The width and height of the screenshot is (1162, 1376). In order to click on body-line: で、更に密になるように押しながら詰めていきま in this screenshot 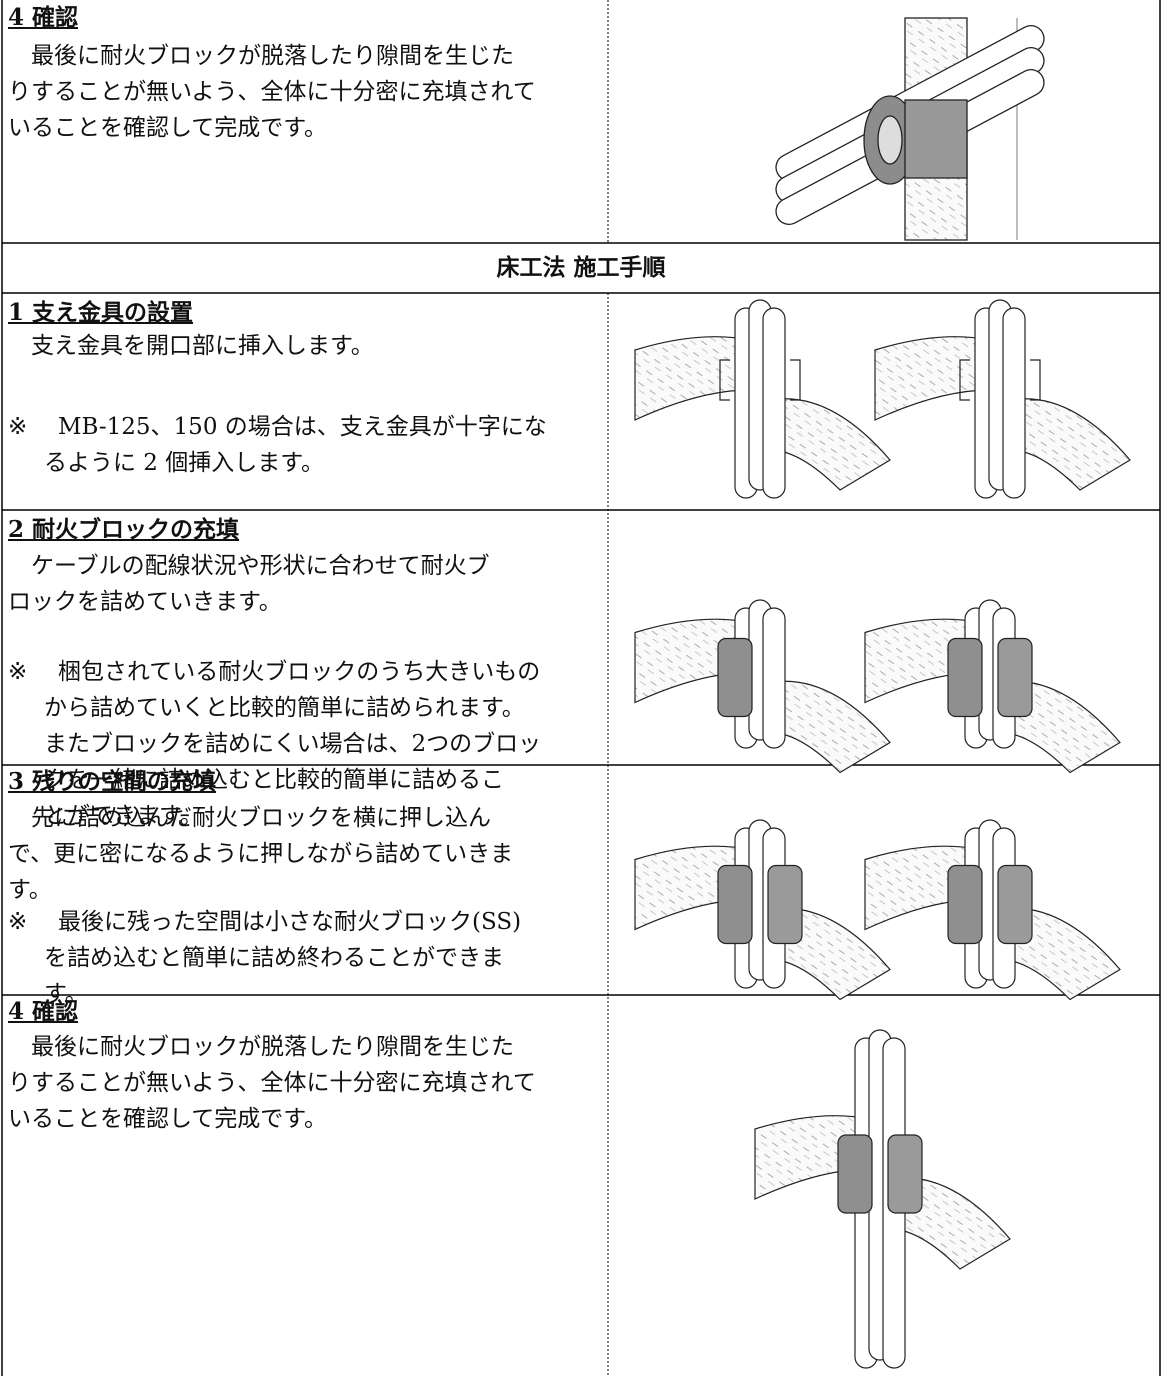, I will do `click(261, 854)`.